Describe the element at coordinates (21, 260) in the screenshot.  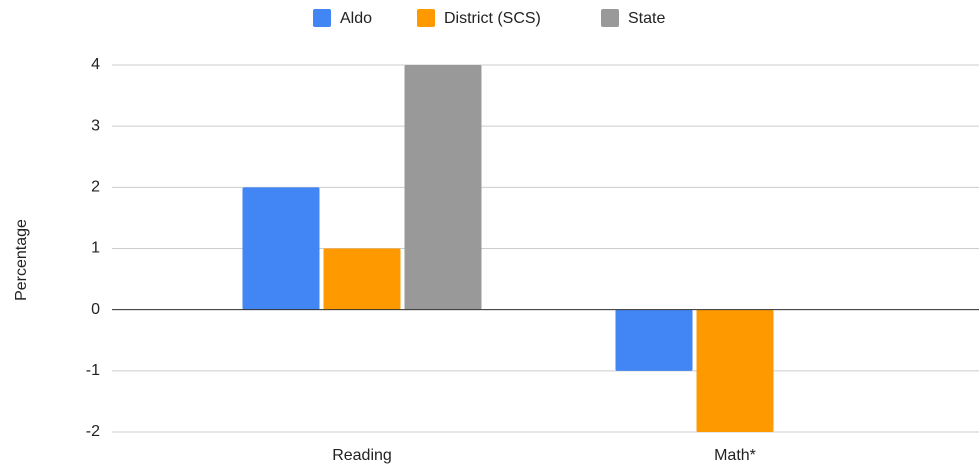
I see `y-axis-label: Percentage` at that location.